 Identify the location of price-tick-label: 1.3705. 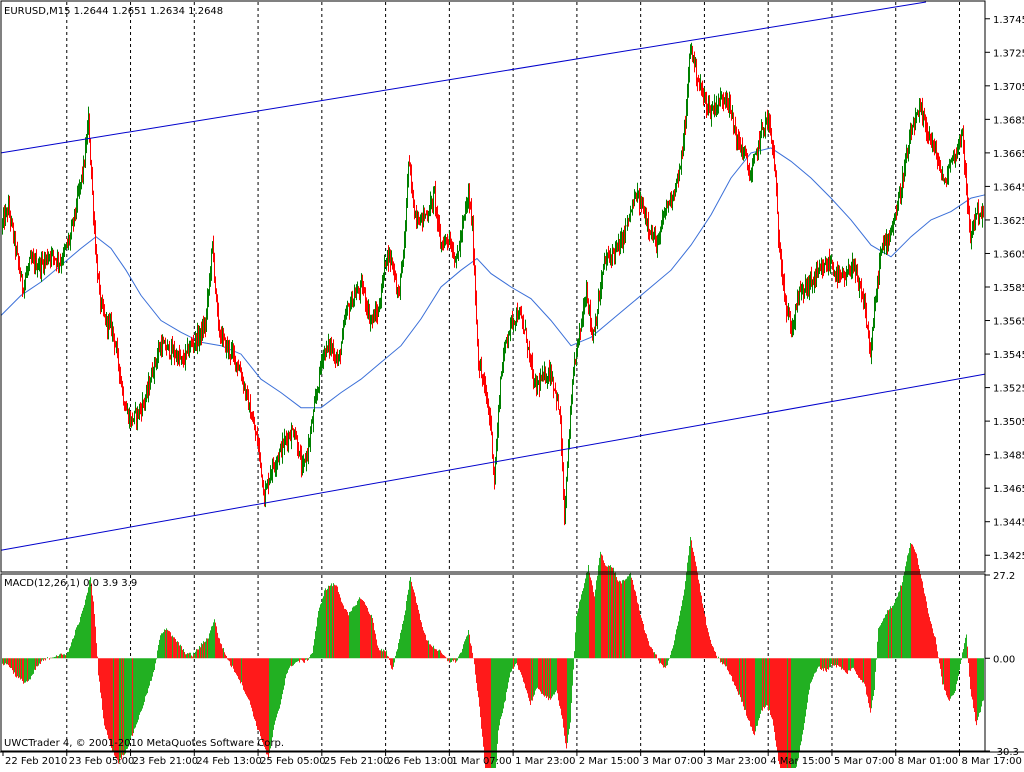
(1008, 87).